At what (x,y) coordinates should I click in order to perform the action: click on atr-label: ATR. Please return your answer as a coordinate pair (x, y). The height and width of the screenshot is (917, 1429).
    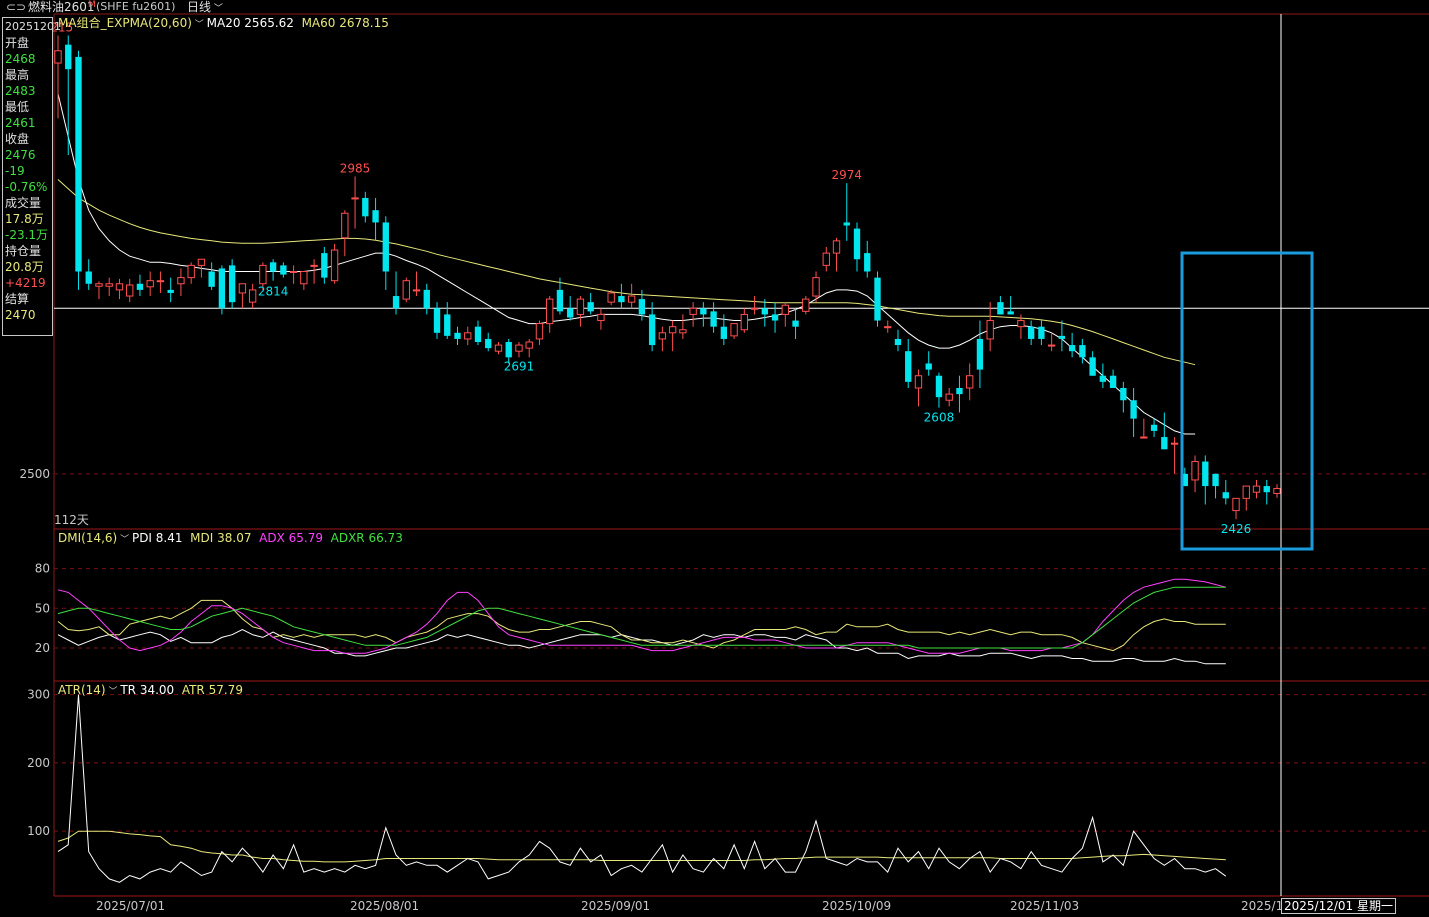
    Looking at the image, I should click on (193, 690).